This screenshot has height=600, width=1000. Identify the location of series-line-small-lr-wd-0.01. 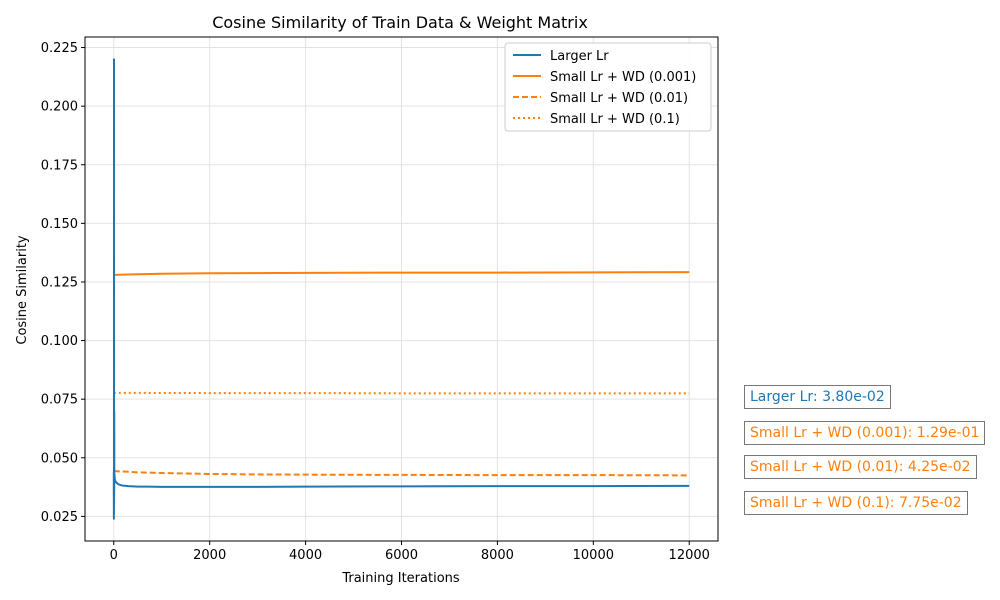
(401, 473).